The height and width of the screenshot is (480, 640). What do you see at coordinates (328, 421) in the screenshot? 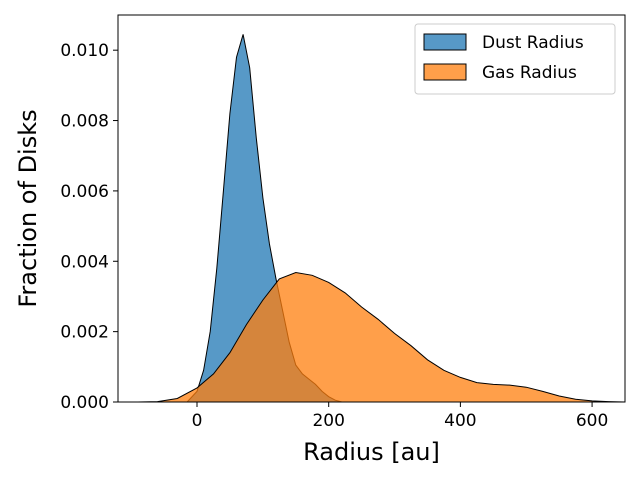
I see `x-tick-label: 200` at bounding box center [328, 421].